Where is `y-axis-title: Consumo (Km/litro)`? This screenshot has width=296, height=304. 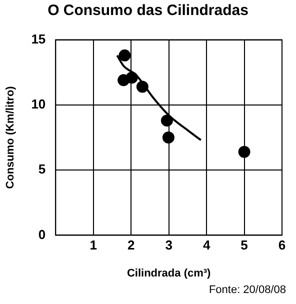
y-axis-title: Consumo (Km/litro) is located at coordinates (10, 137).